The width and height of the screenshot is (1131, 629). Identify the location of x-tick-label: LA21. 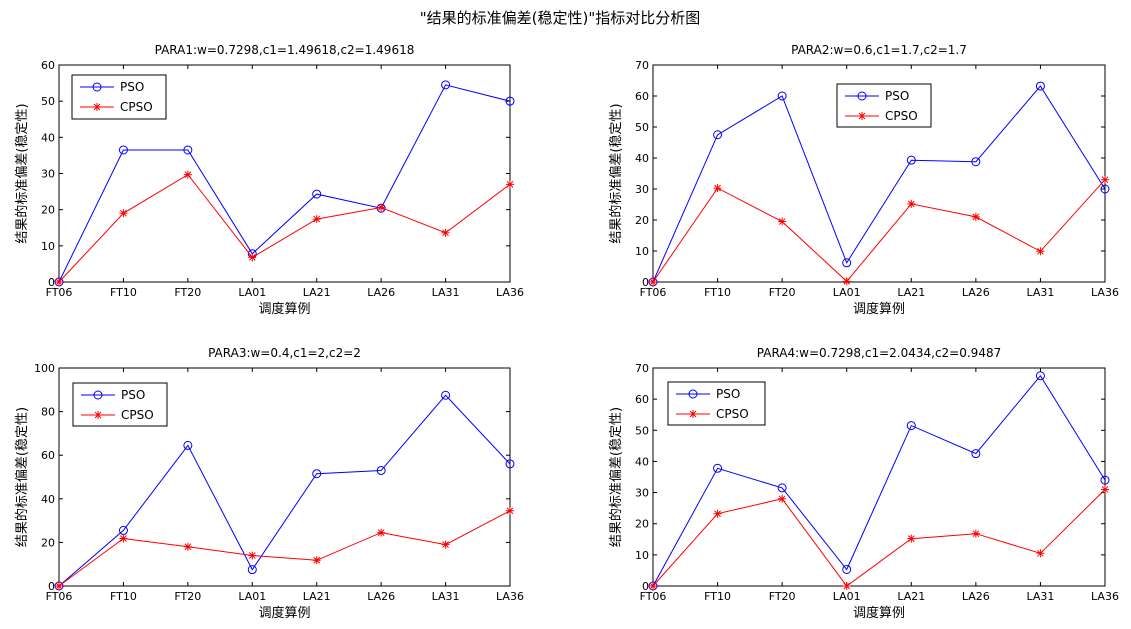
(317, 596).